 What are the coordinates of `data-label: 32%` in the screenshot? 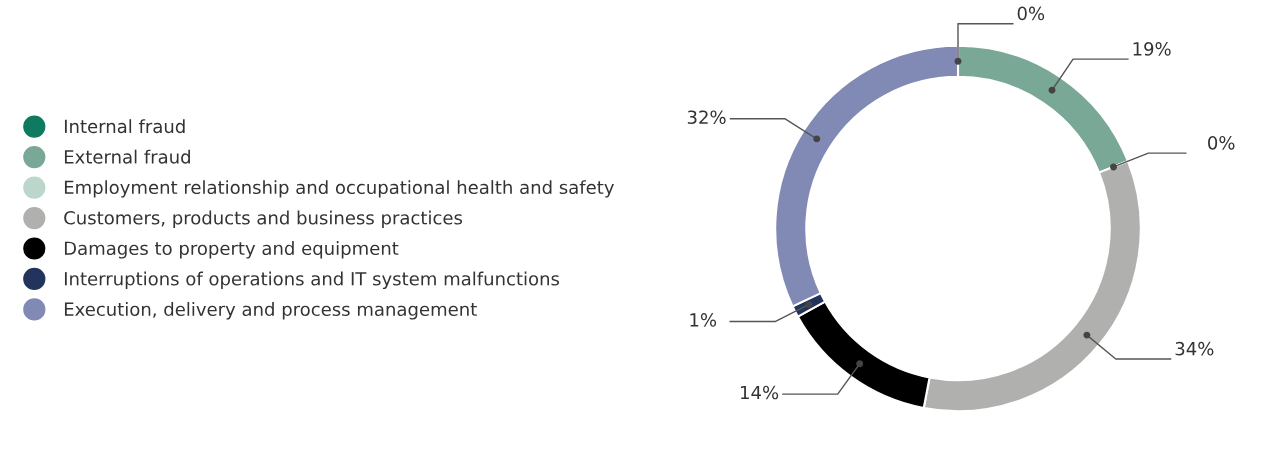 It's located at (706, 117).